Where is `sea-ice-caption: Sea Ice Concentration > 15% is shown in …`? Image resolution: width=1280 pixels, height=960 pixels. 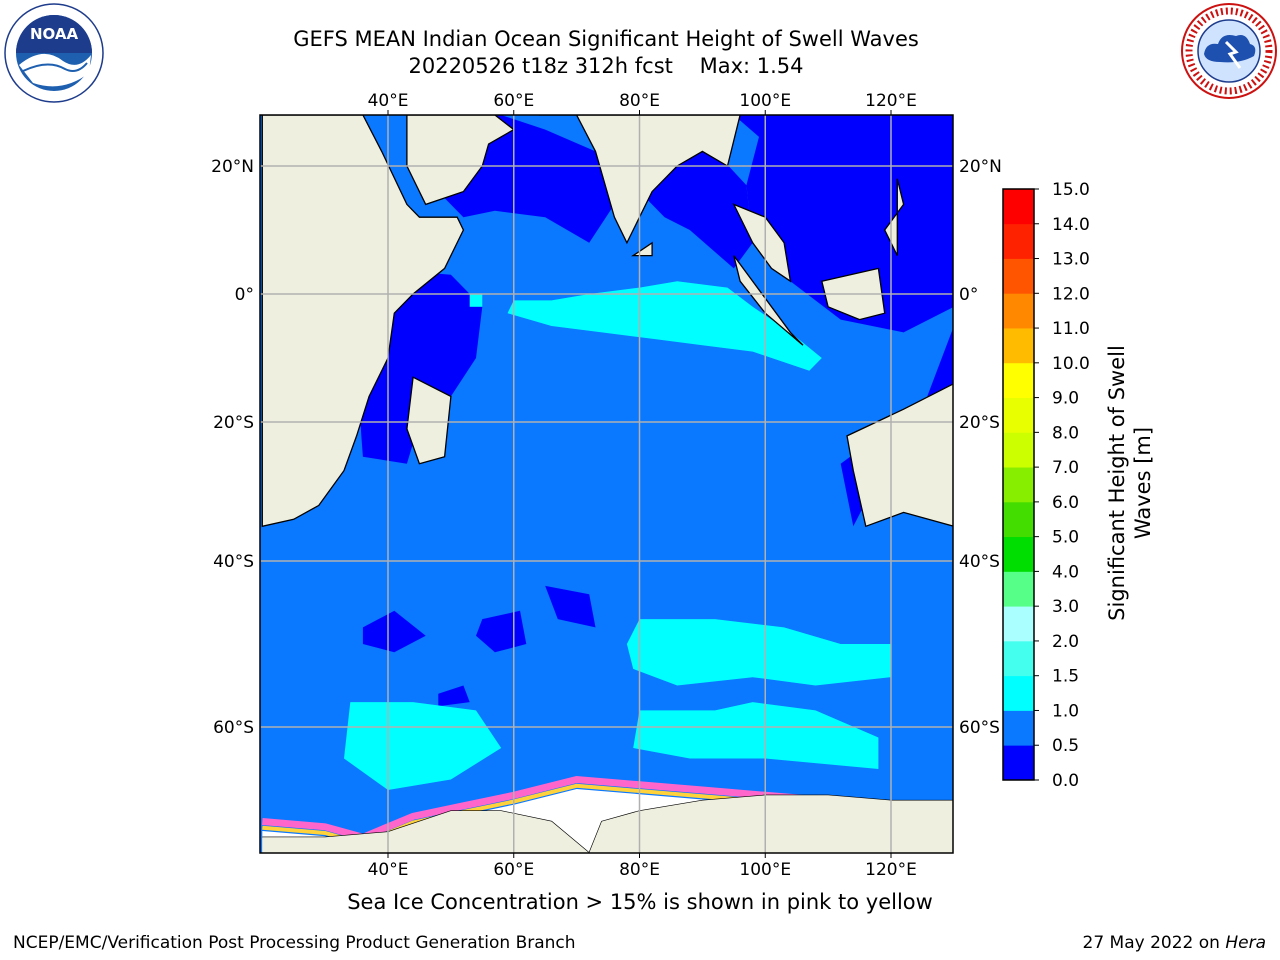 sea-ice-caption: Sea Ice Concentration > 15% is shown in … is located at coordinates (640, 902).